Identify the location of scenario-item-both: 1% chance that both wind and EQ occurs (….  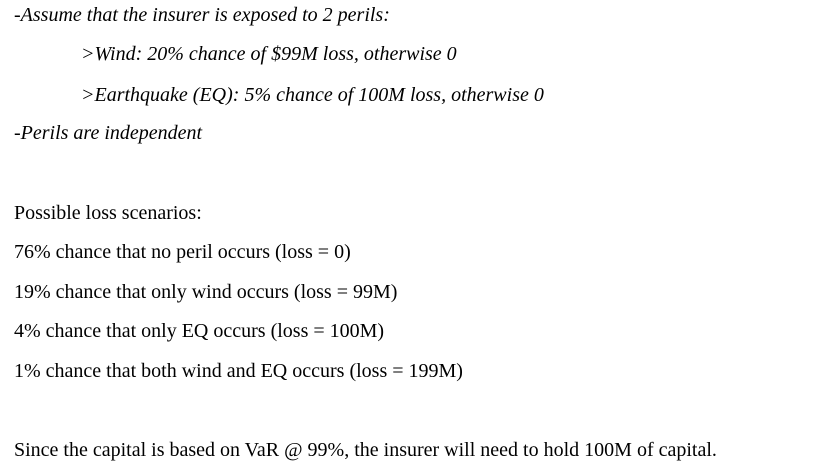
(238, 371).